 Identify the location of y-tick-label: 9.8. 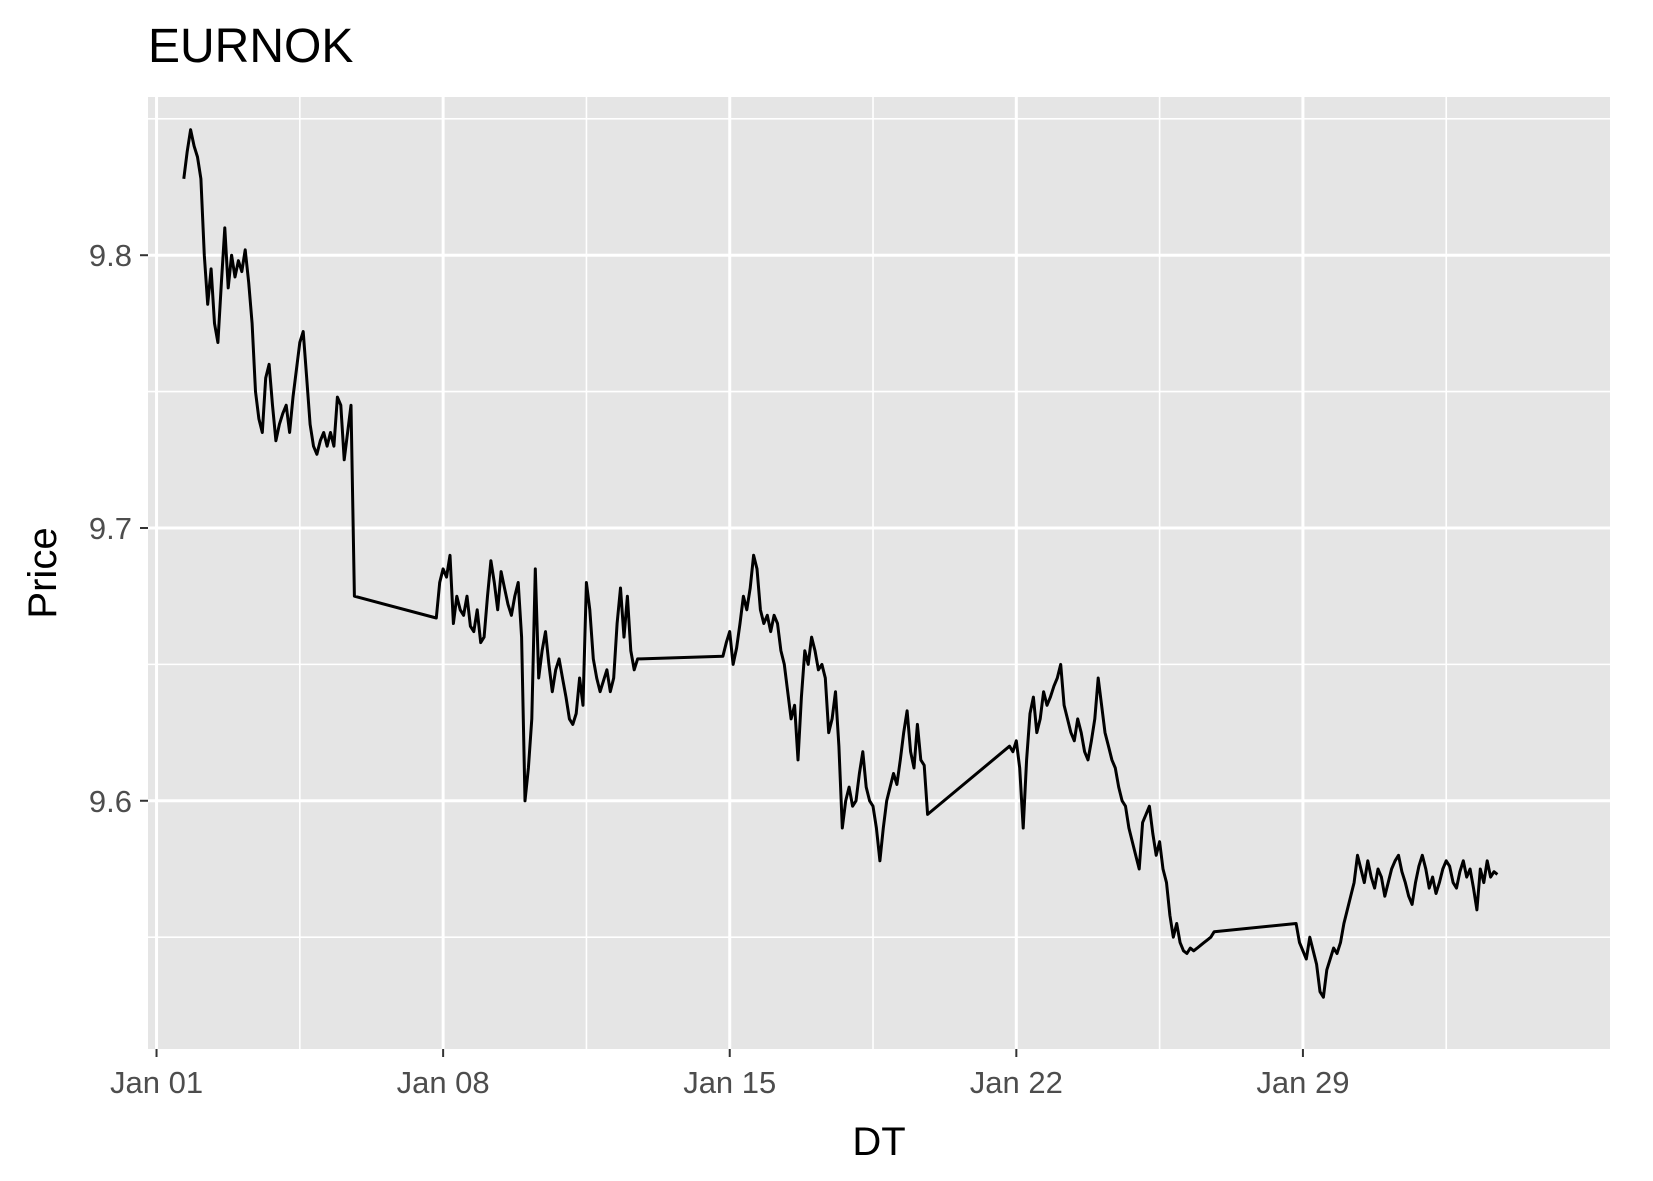
(110, 255).